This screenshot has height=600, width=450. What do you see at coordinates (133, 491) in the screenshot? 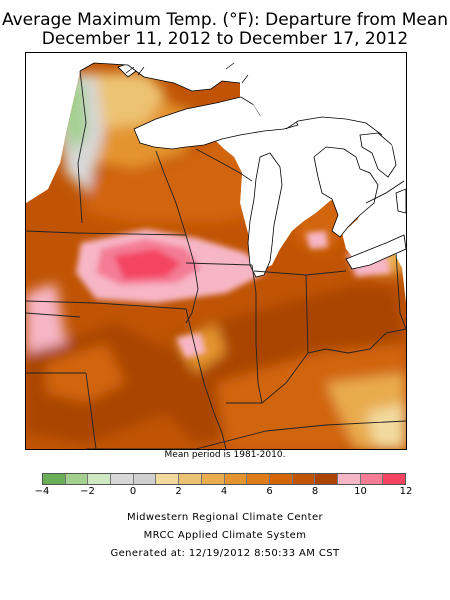
I see `legend-tick-label: 0` at bounding box center [133, 491].